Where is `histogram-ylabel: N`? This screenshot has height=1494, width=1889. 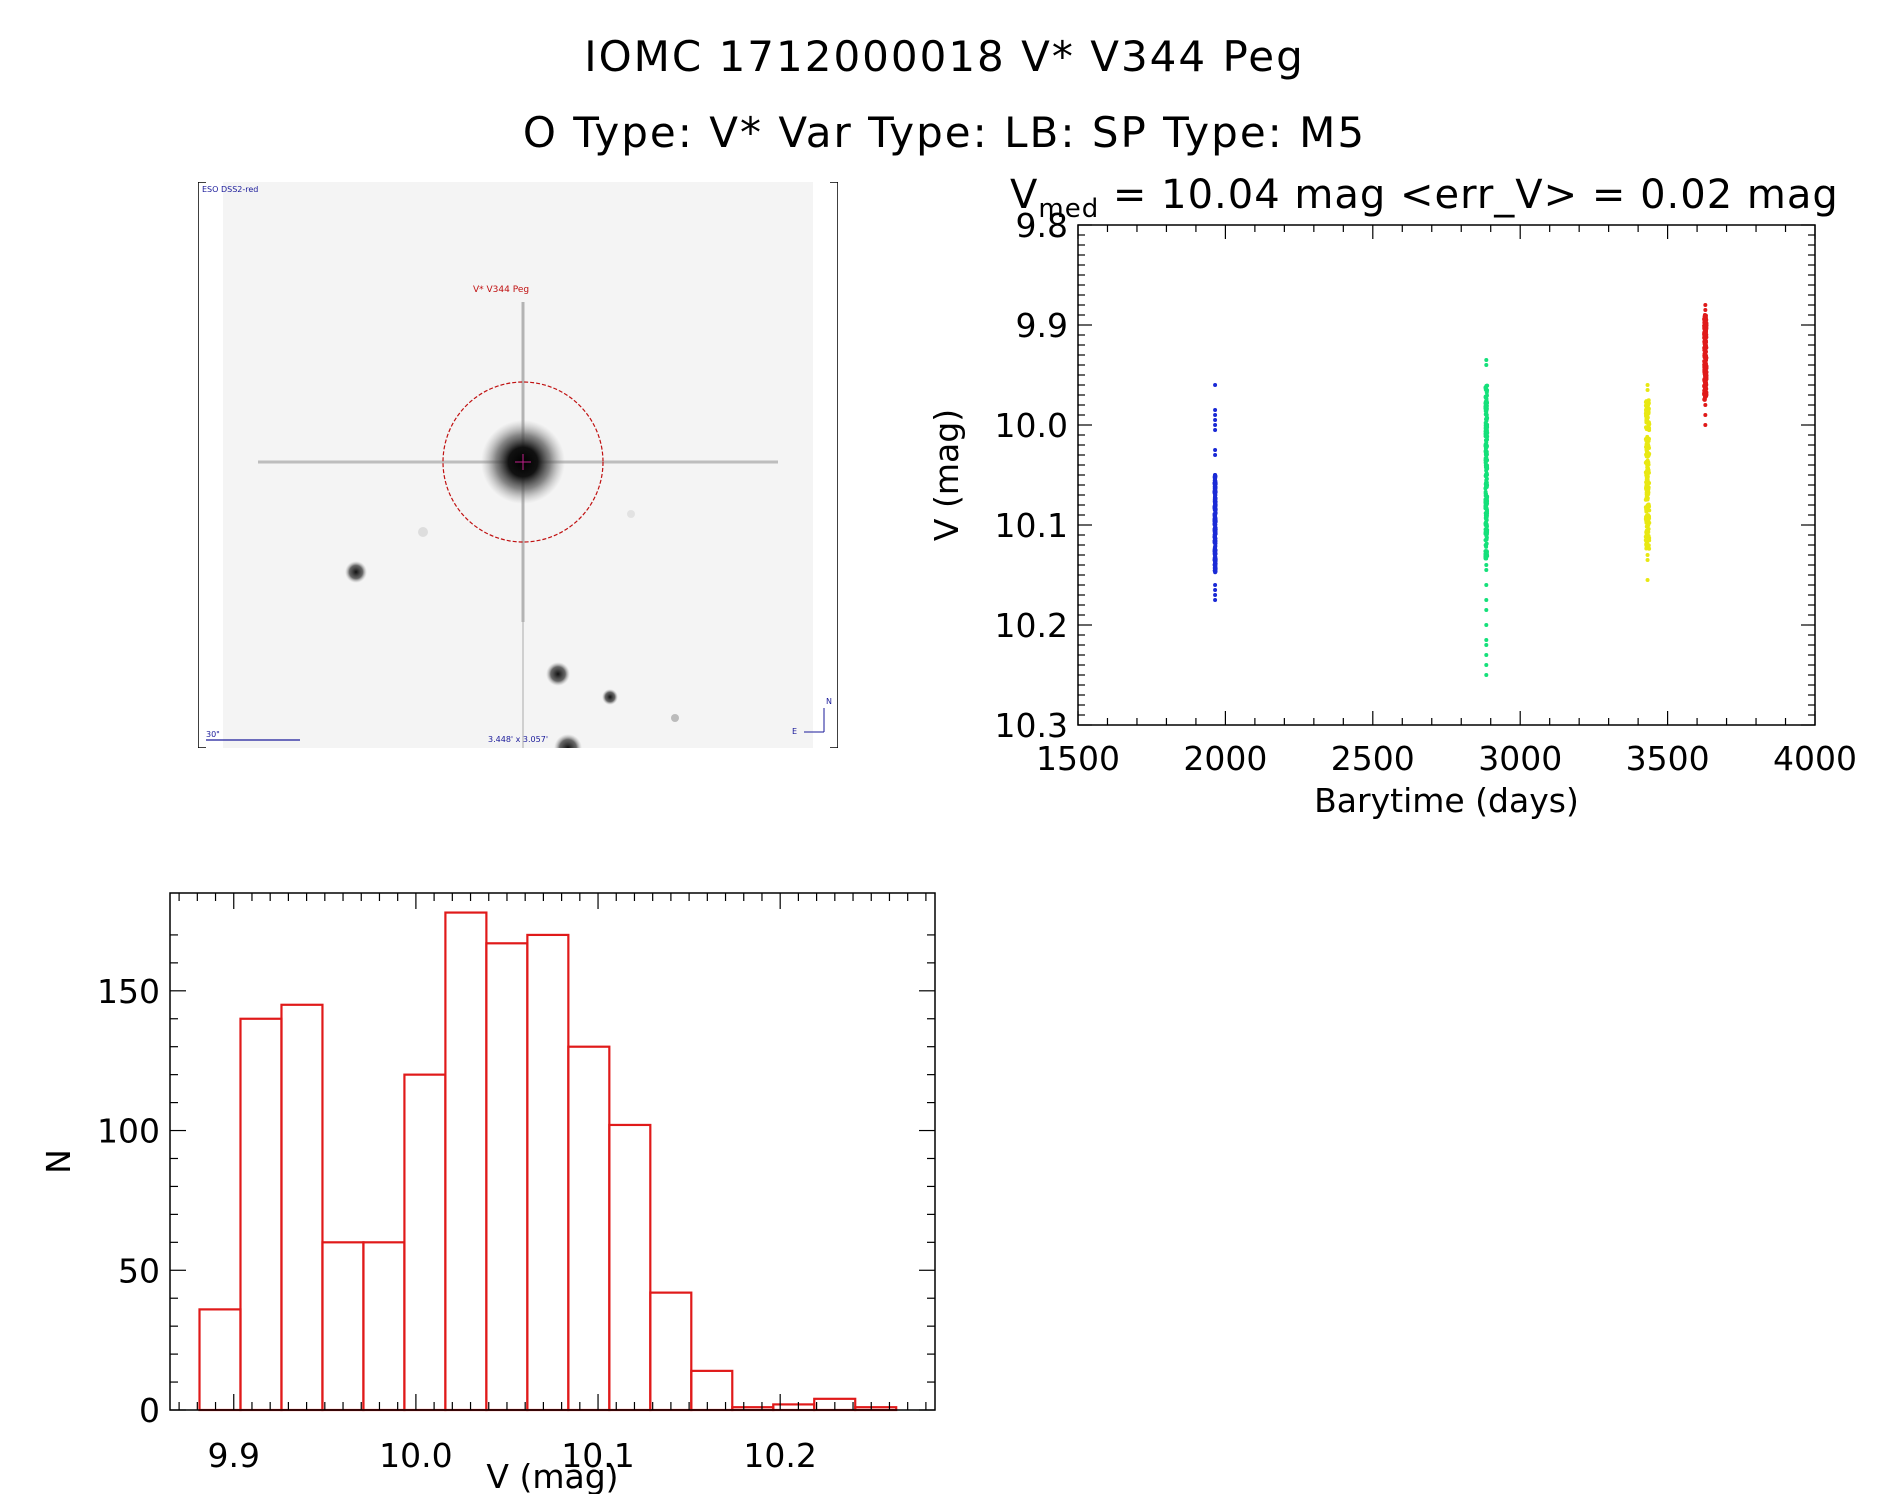
histogram-ylabel: N is located at coordinates (58, 1161).